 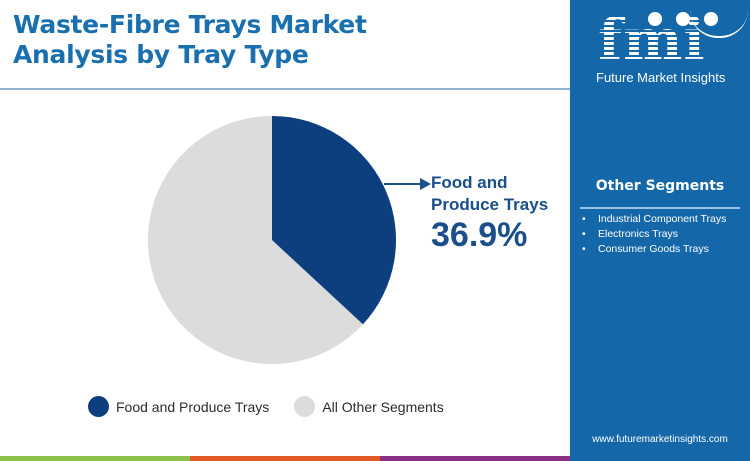 What do you see at coordinates (660, 186) in the screenshot?
I see `other-segments-title: Other Segments` at bounding box center [660, 186].